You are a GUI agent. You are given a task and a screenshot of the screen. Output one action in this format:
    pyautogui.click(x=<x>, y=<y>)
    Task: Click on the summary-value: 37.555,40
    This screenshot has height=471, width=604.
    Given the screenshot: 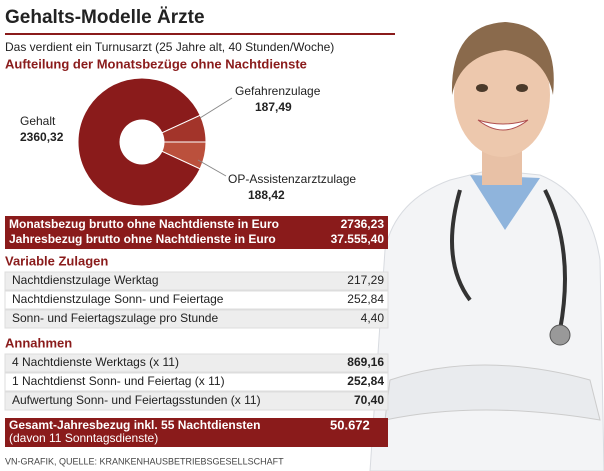 What is the action you would take?
    pyautogui.click(x=358, y=239)
    